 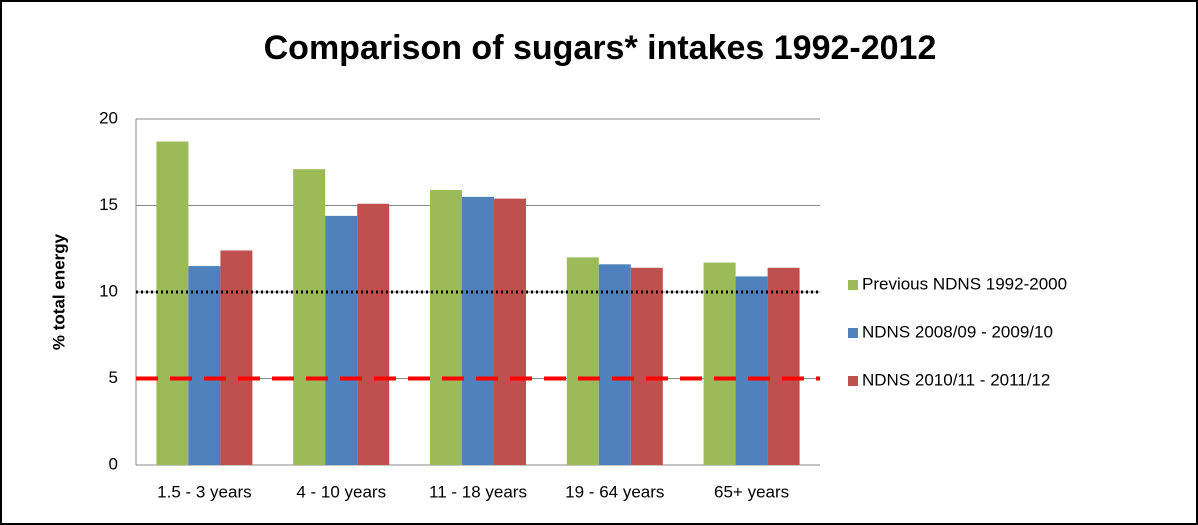 I want to click on x-tick-label: 65+ years, so click(x=751, y=491).